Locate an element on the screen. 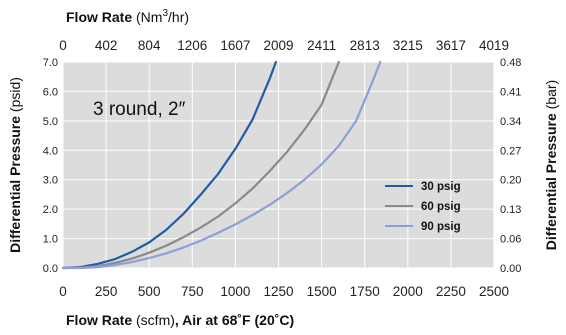 This screenshot has height=335, width=566. x-top-tick-label: 0 is located at coordinates (63, 45).